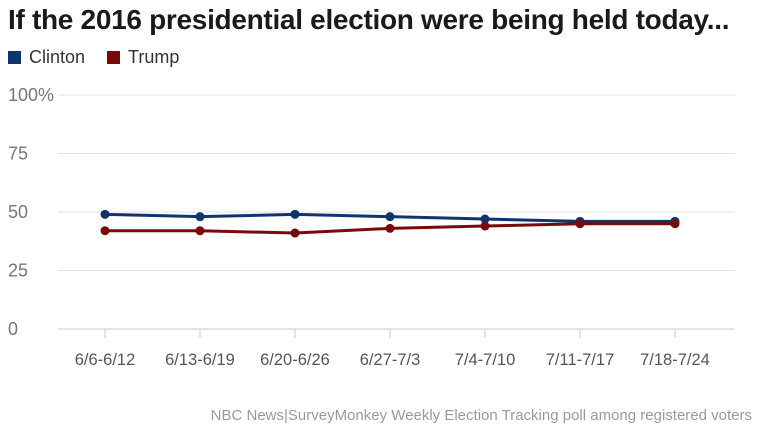  I want to click on legend-item-clinton: Clinton, so click(46, 57).